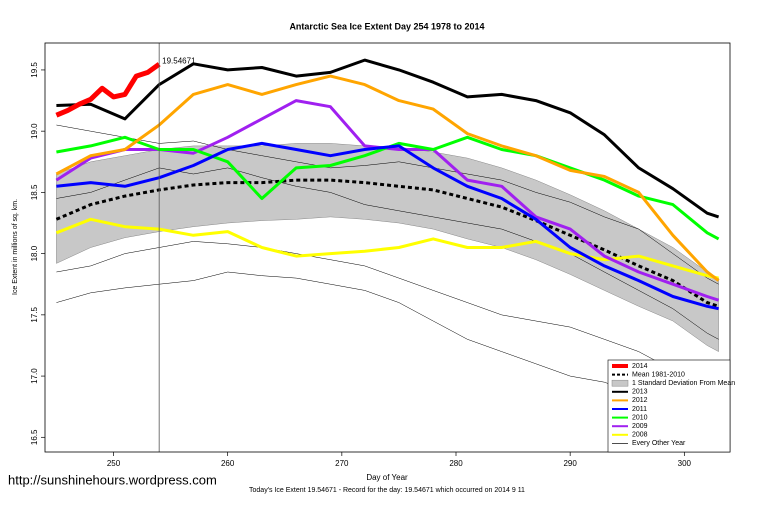 Image resolution: width=759 pixels, height=506 pixels. What do you see at coordinates (179, 60) in the screenshot?
I see `annotation: 19.54671` at bounding box center [179, 60].